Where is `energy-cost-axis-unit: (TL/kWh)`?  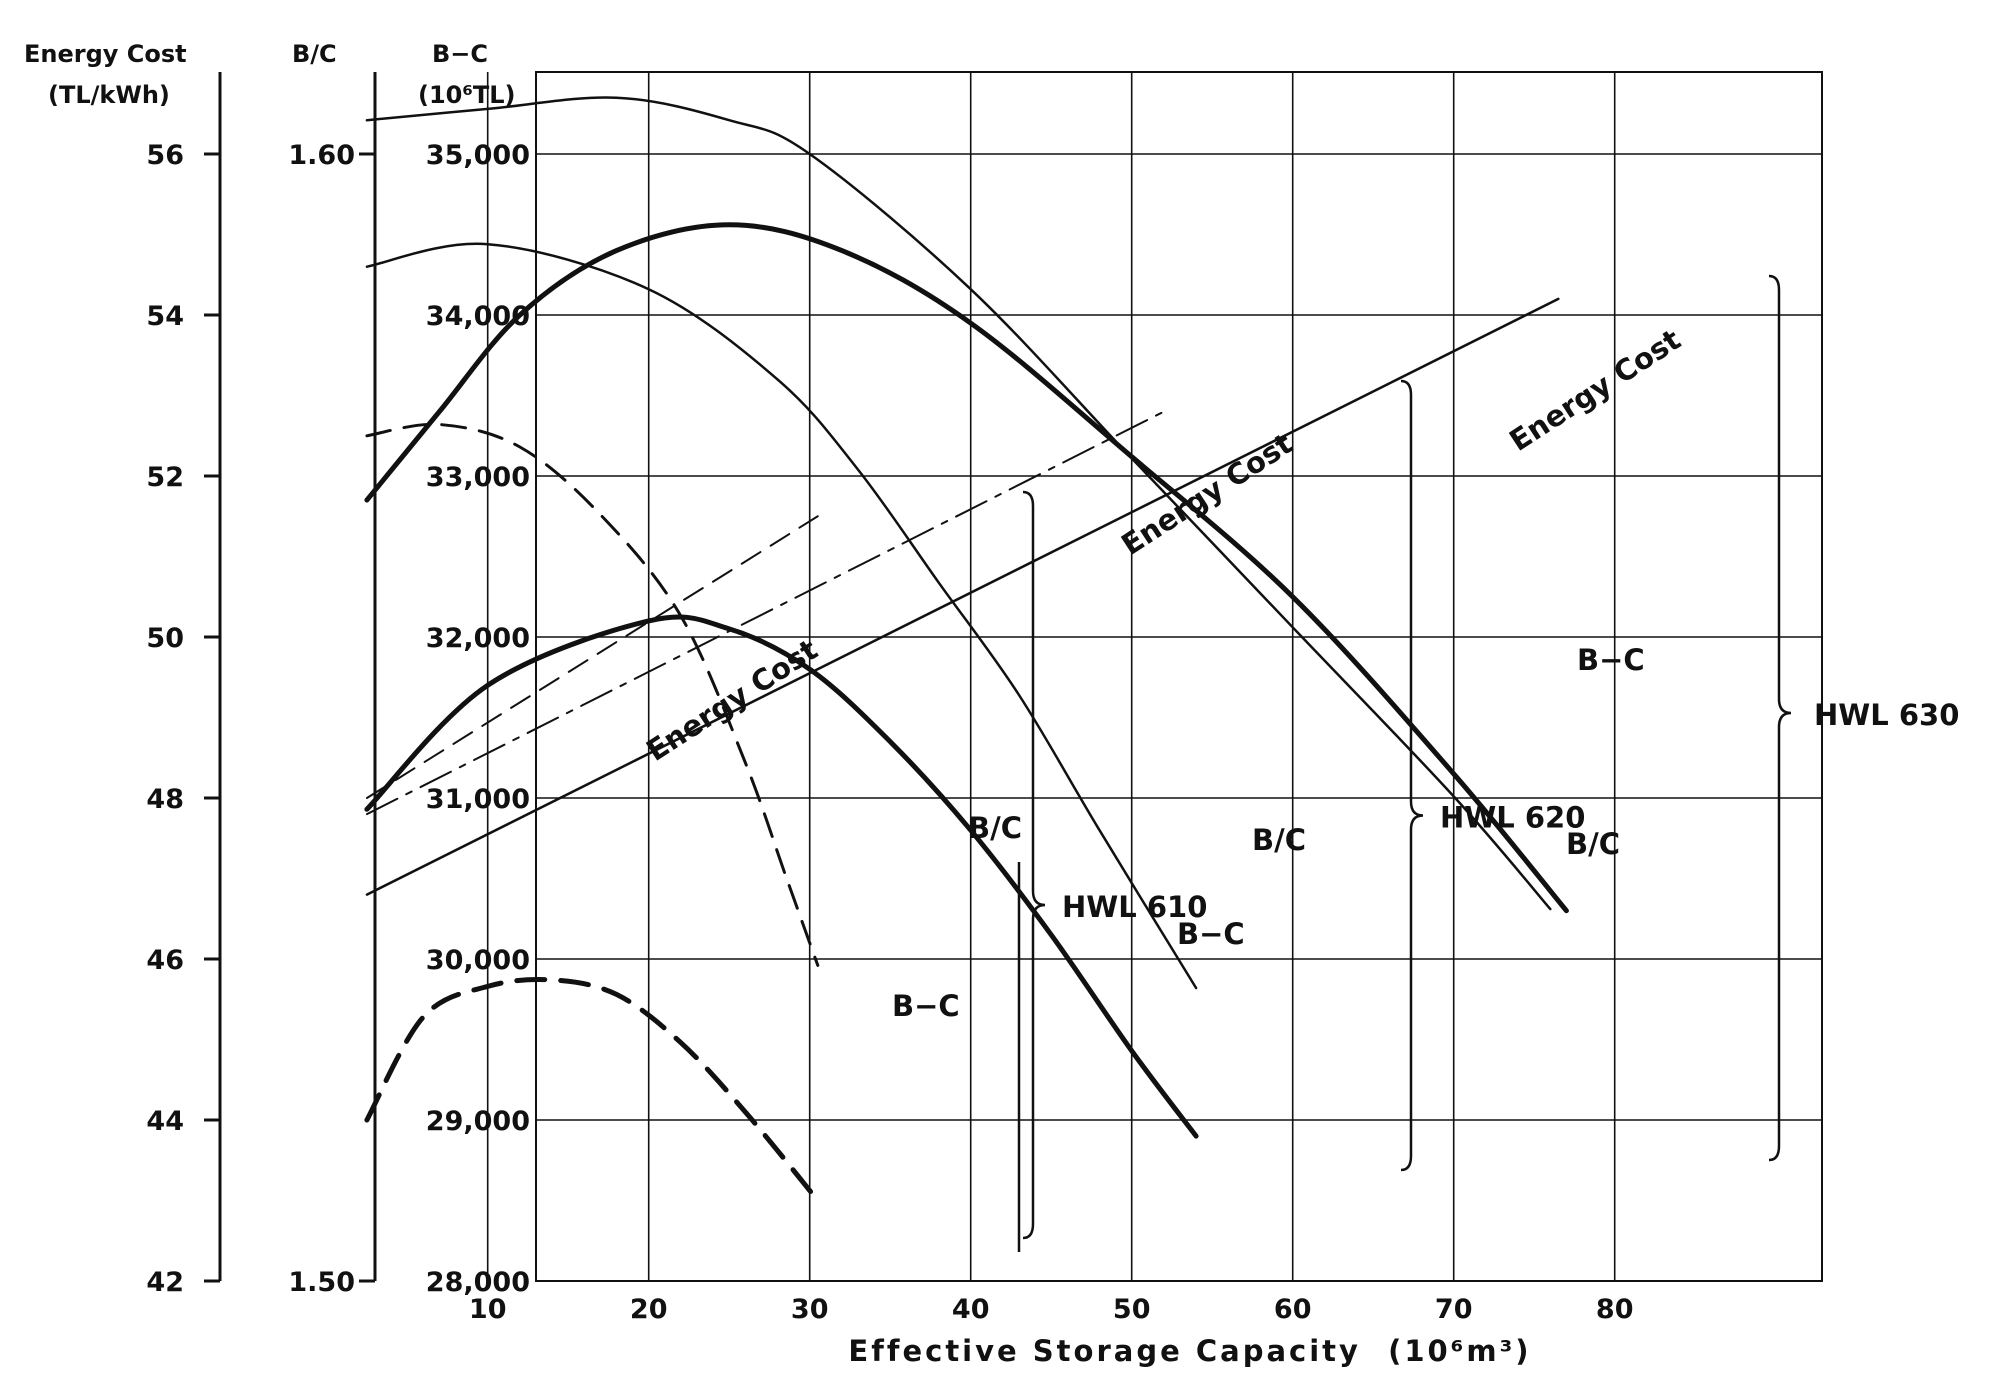 energy-cost-axis-unit: (TL/kWh) is located at coordinates (109, 95).